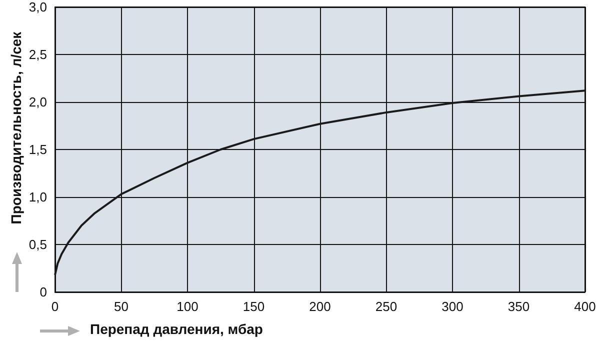 This screenshot has width=603, height=348. Describe the element at coordinates (37, 149) in the screenshot. I see `y-tick-label: 1,5` at that location.